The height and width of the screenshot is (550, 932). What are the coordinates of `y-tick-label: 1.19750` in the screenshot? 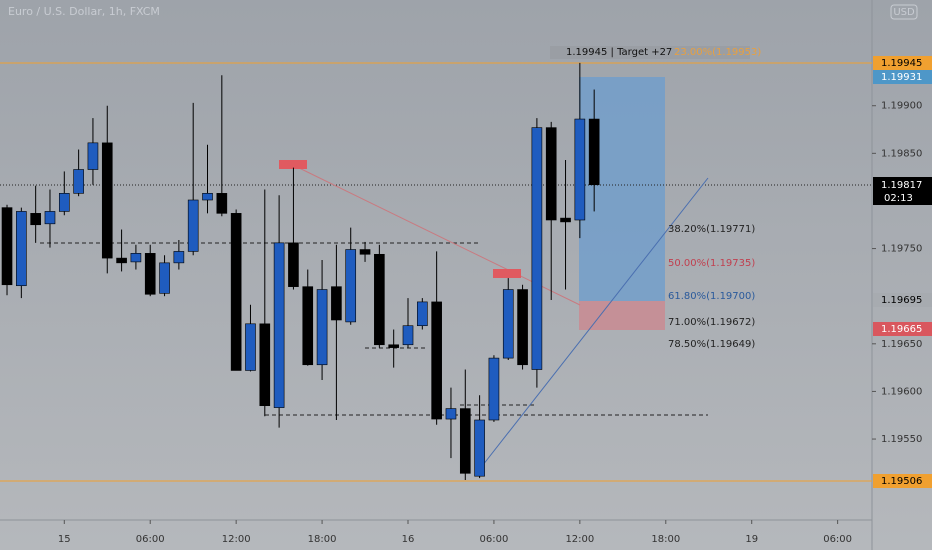 It's located at (901, 249).